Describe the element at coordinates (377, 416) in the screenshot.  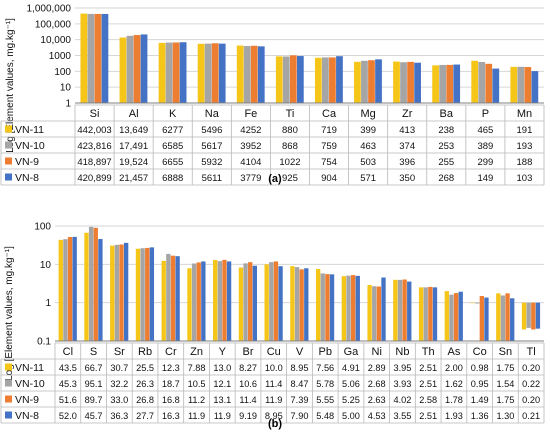
I see `data-label: 4.53` at that location.